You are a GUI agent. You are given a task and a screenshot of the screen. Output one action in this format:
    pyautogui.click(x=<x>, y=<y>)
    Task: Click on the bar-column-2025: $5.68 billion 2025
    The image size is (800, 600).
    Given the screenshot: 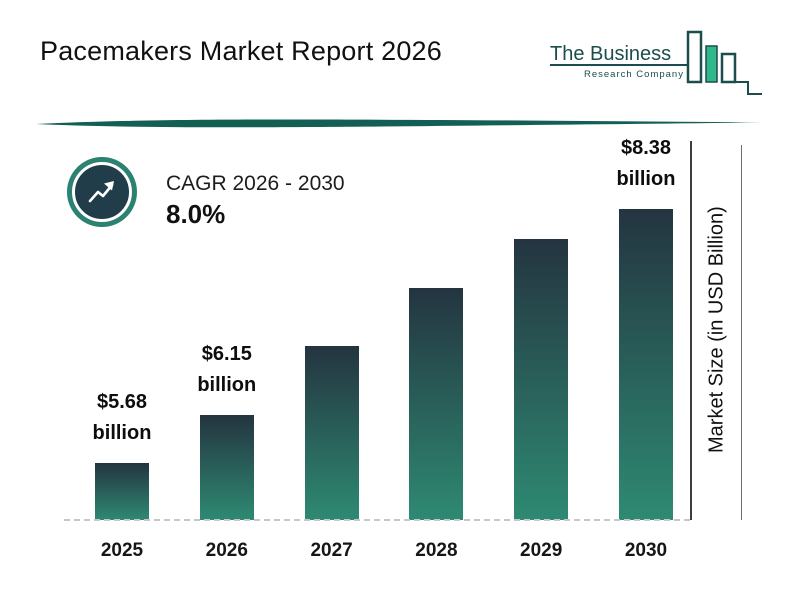 What is the action you would take?
    pyautogui.click(x=122, y=350)
    